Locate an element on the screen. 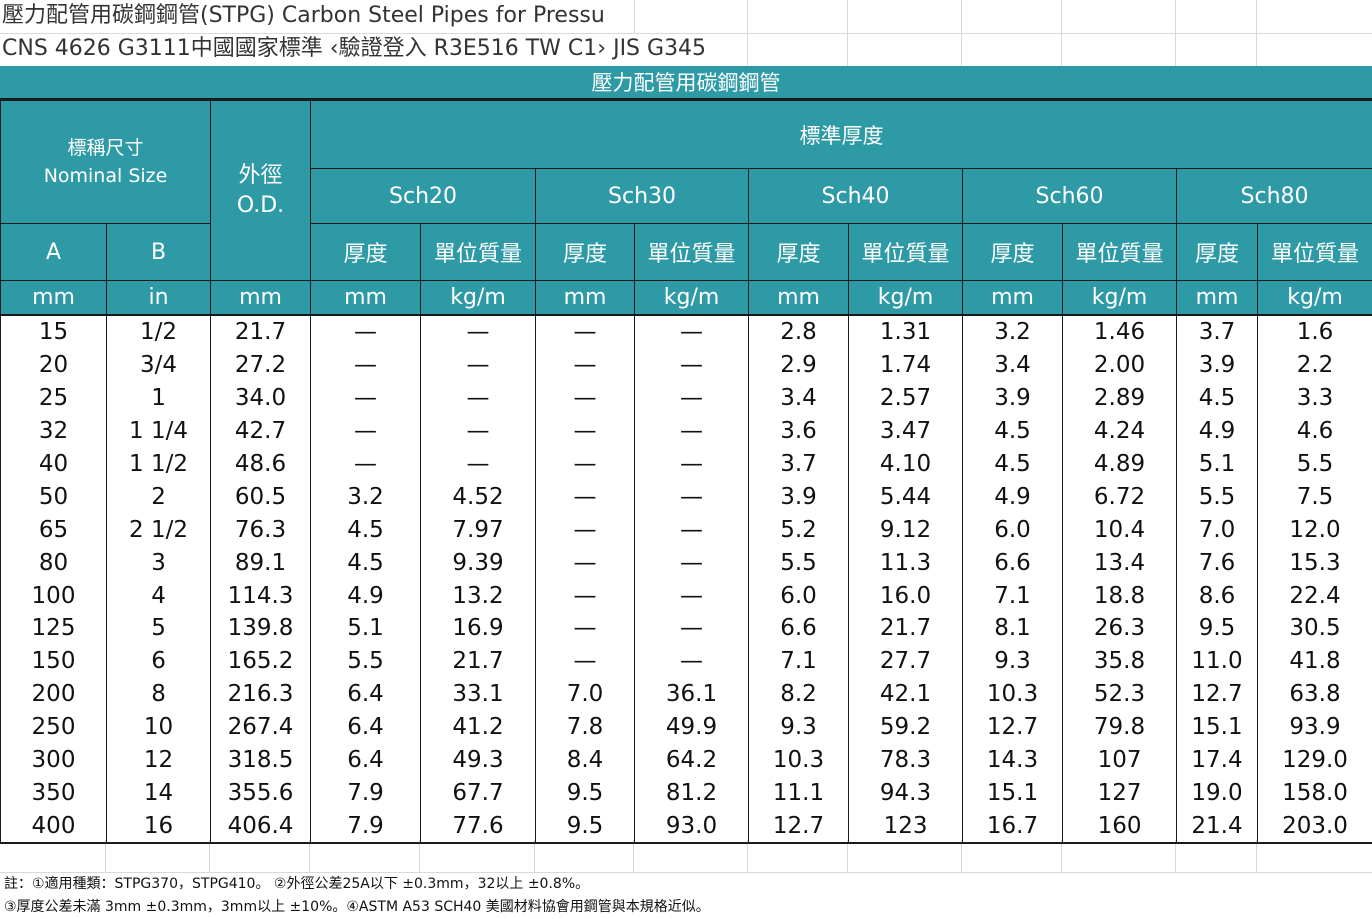 Image resolution: width=1372 pixels, height=919 pixels. cell-sch60-mass: 2.00 is located at coordinates (1120, 365).